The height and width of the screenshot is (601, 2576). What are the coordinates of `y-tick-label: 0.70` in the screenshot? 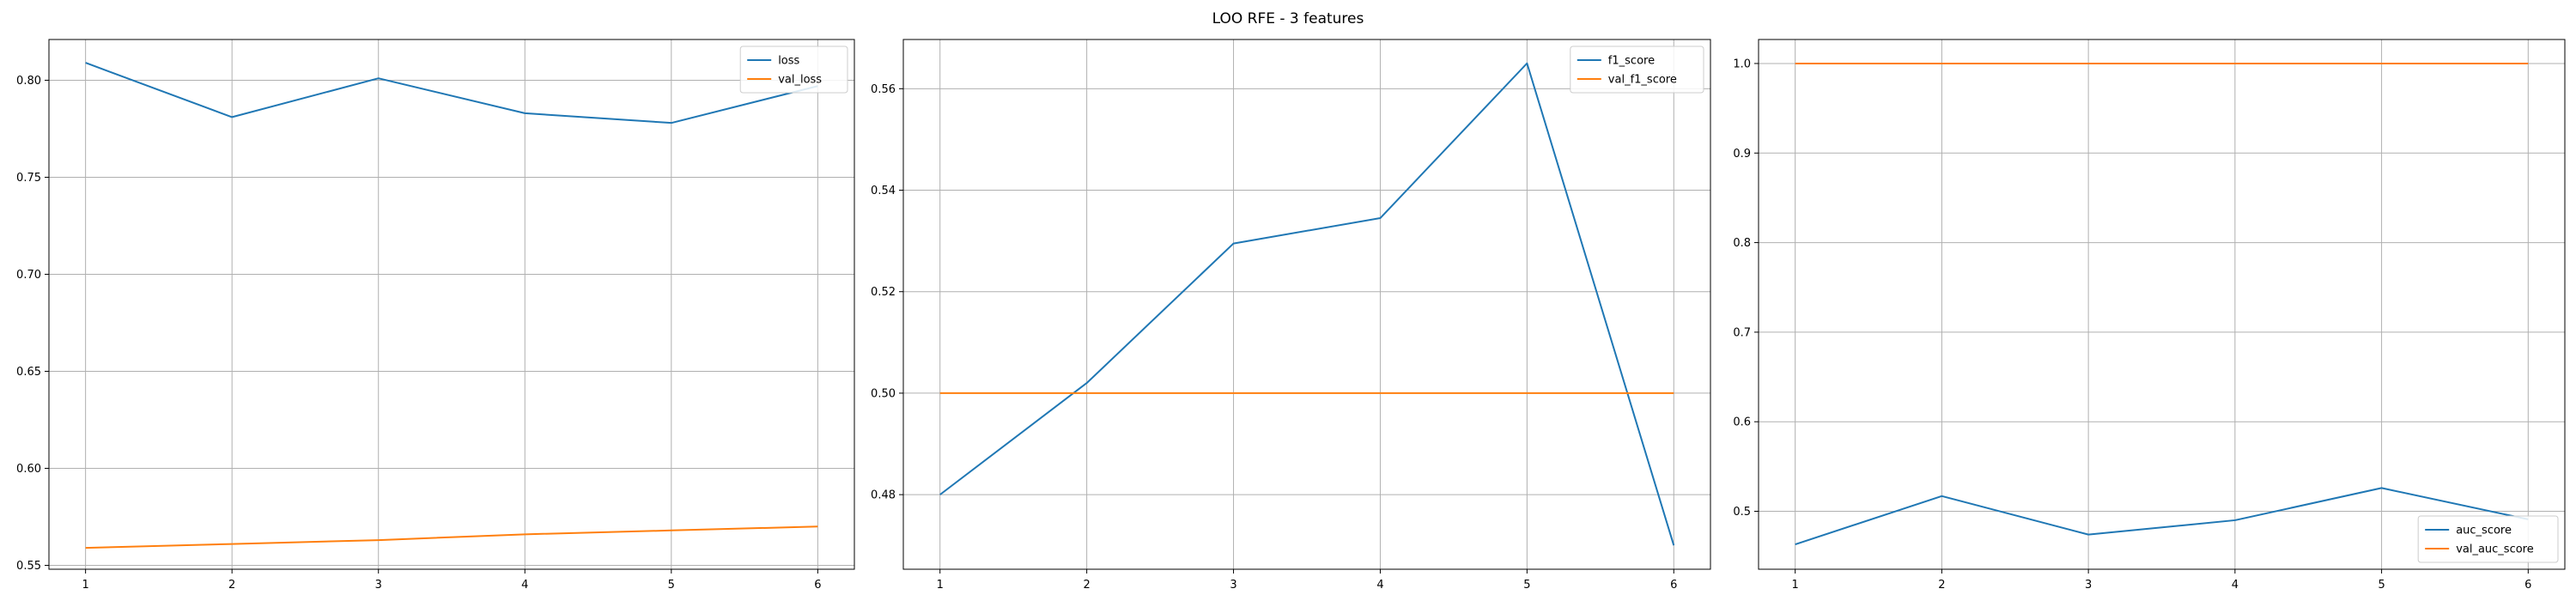 It's located at (28, 275).